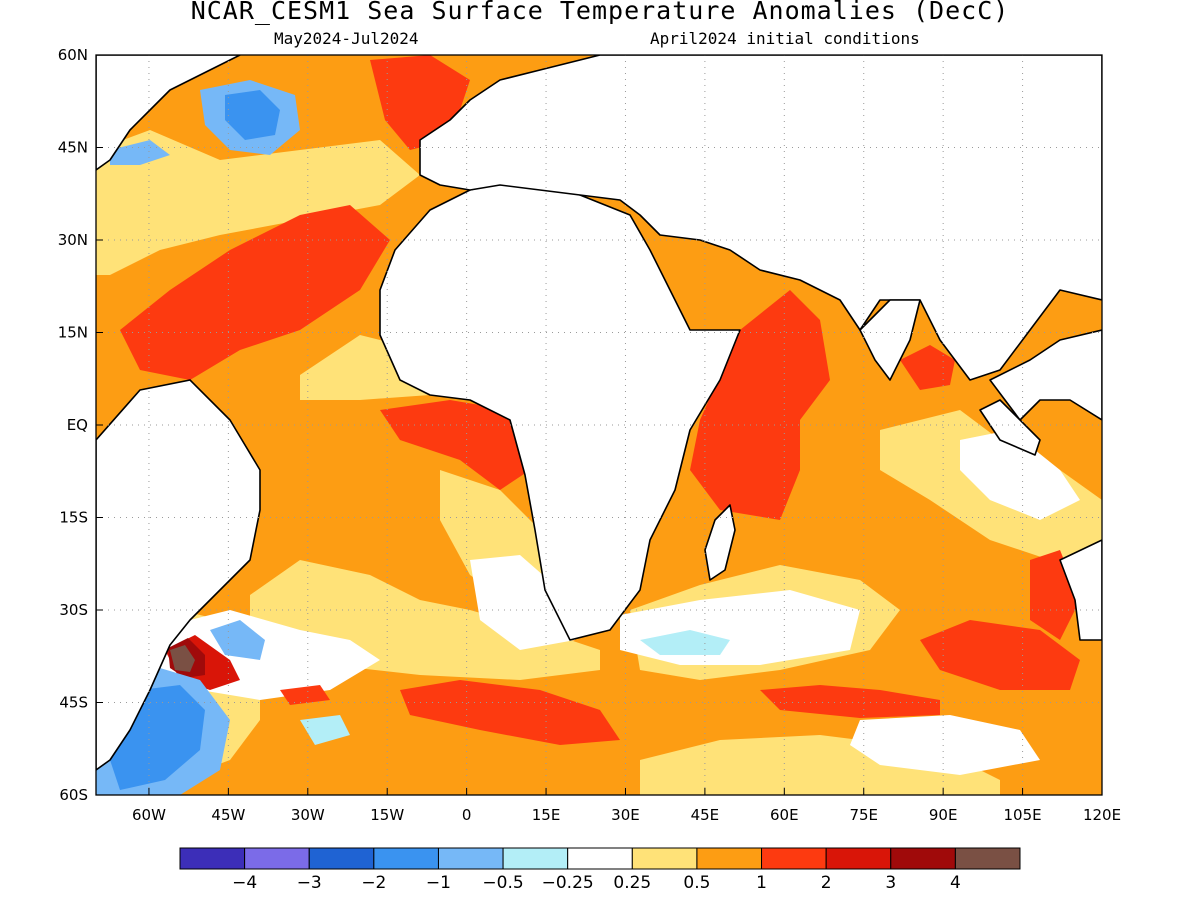 This screenshot has height=900, width=1200. I want to click on lon-tick-label: 45W, so click(228, 815).